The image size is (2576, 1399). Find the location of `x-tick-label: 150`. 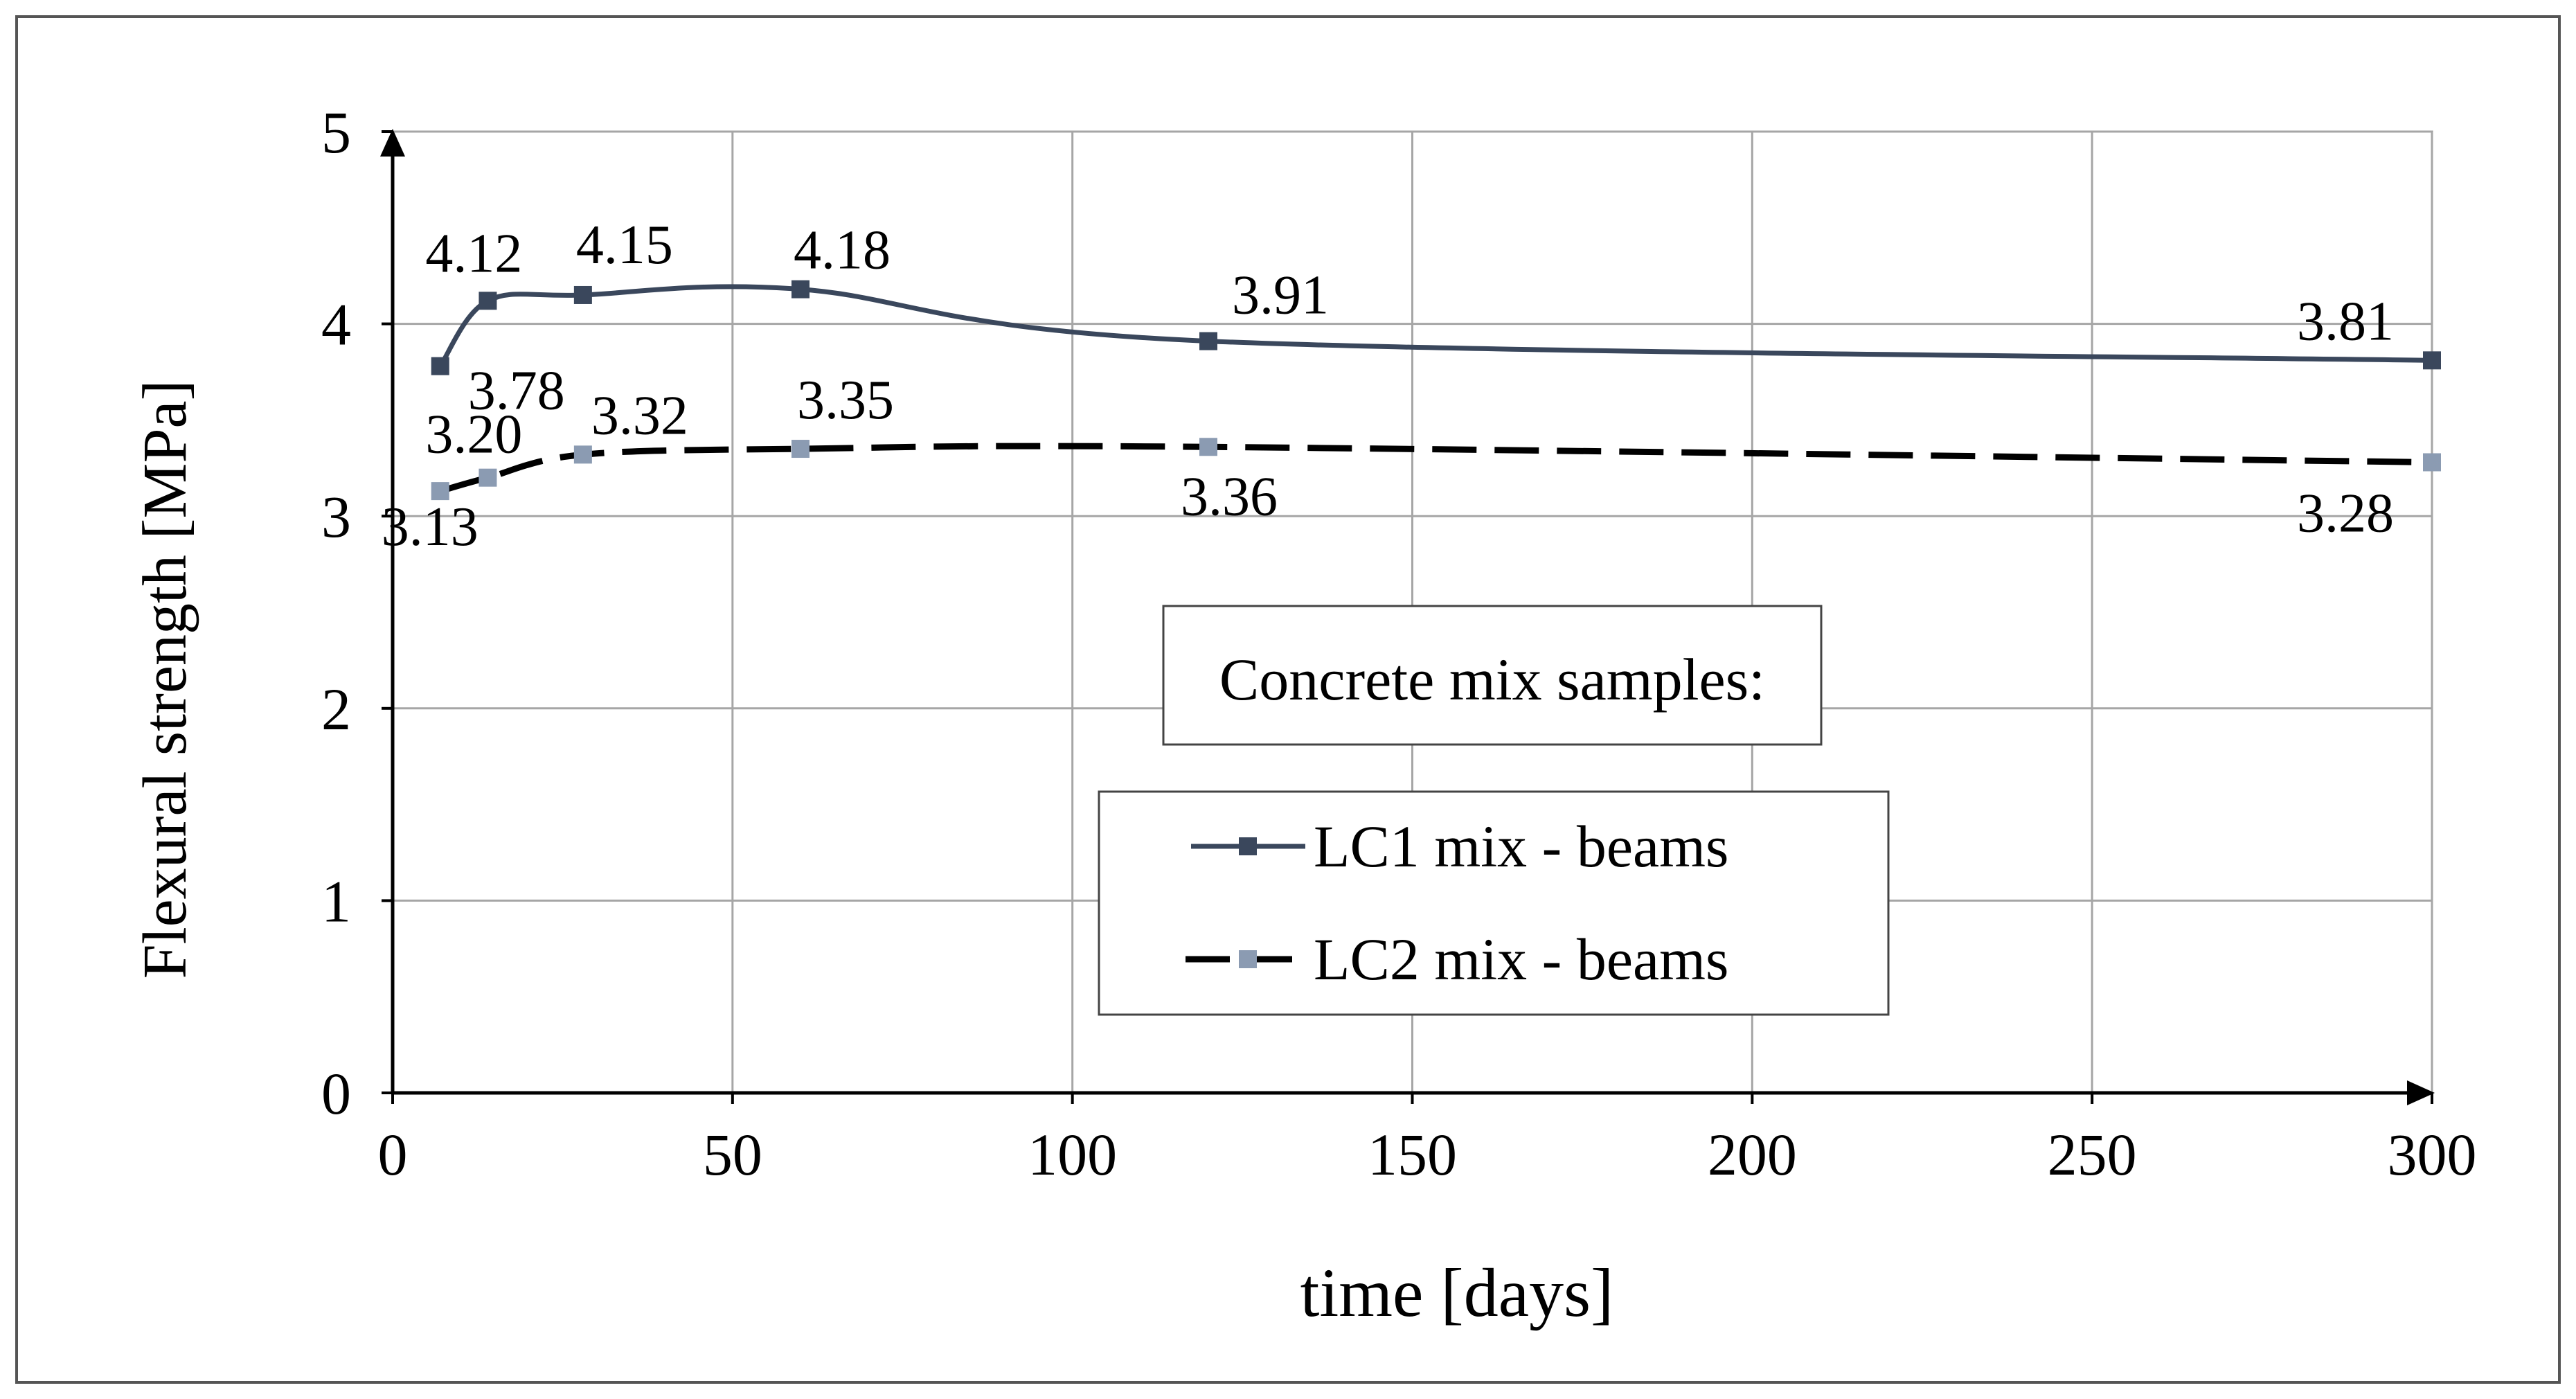

x-tick-label: 150 is located at coordinates (1412, 1154).